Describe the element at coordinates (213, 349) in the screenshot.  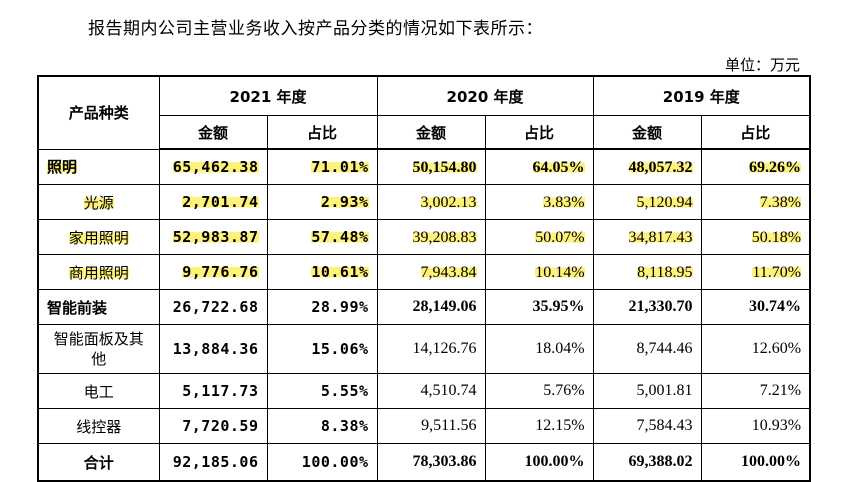
I see `cell-value: 13,884.36` at that location.